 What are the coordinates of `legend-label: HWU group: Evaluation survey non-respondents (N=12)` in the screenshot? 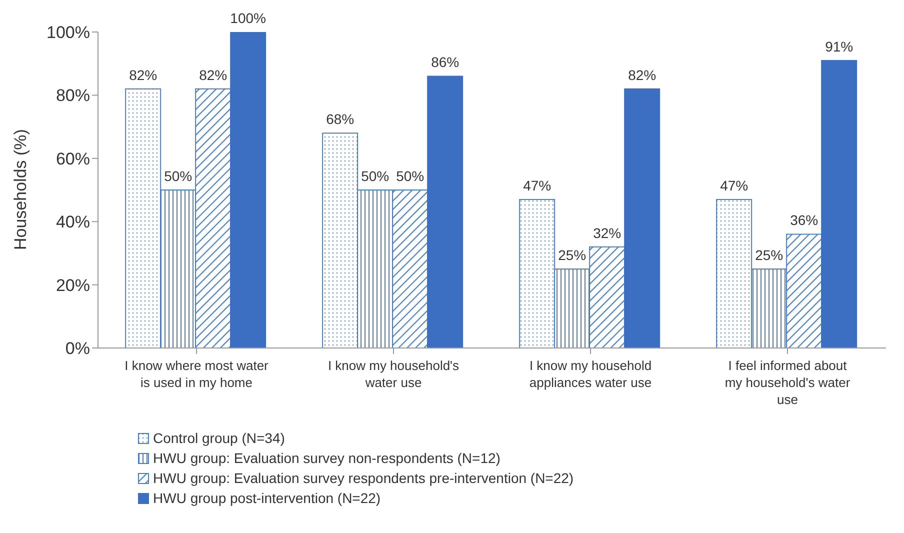 It's located at (326, 458).